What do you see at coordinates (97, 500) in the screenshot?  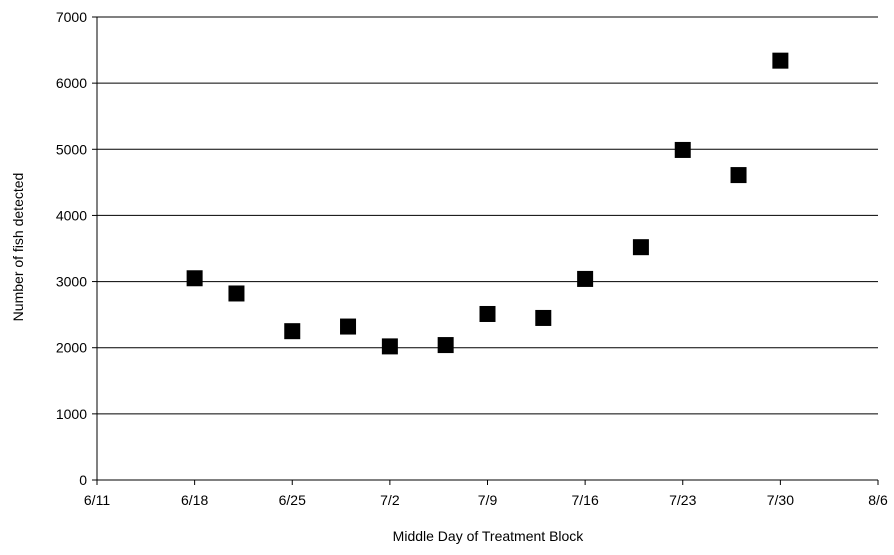 I see `x-tick-label: 6/11` at bounding box center [97, 500].